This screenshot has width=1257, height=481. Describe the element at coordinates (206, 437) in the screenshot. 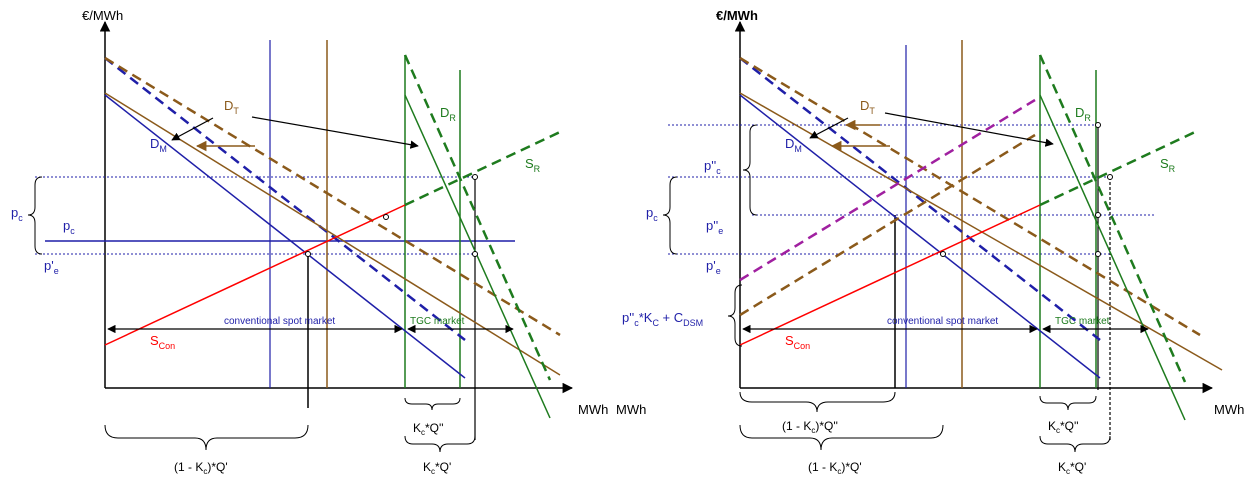

I see `left-brace-lower` at that location.